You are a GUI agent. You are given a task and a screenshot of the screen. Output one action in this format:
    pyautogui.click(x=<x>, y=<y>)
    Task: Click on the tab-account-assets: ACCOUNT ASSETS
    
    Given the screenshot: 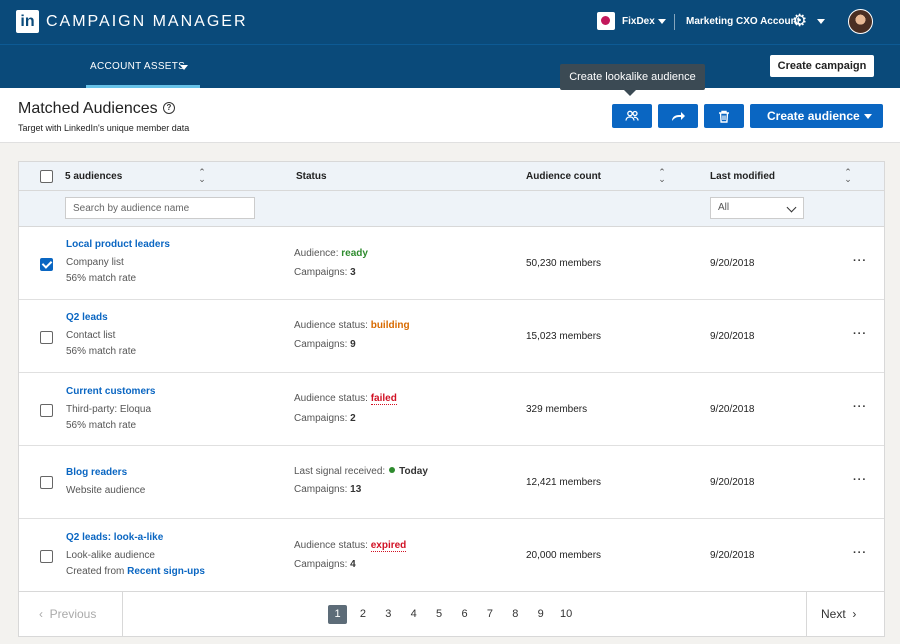 What is the action you would take?
    pyautogui.click(x=138, y=66)
    